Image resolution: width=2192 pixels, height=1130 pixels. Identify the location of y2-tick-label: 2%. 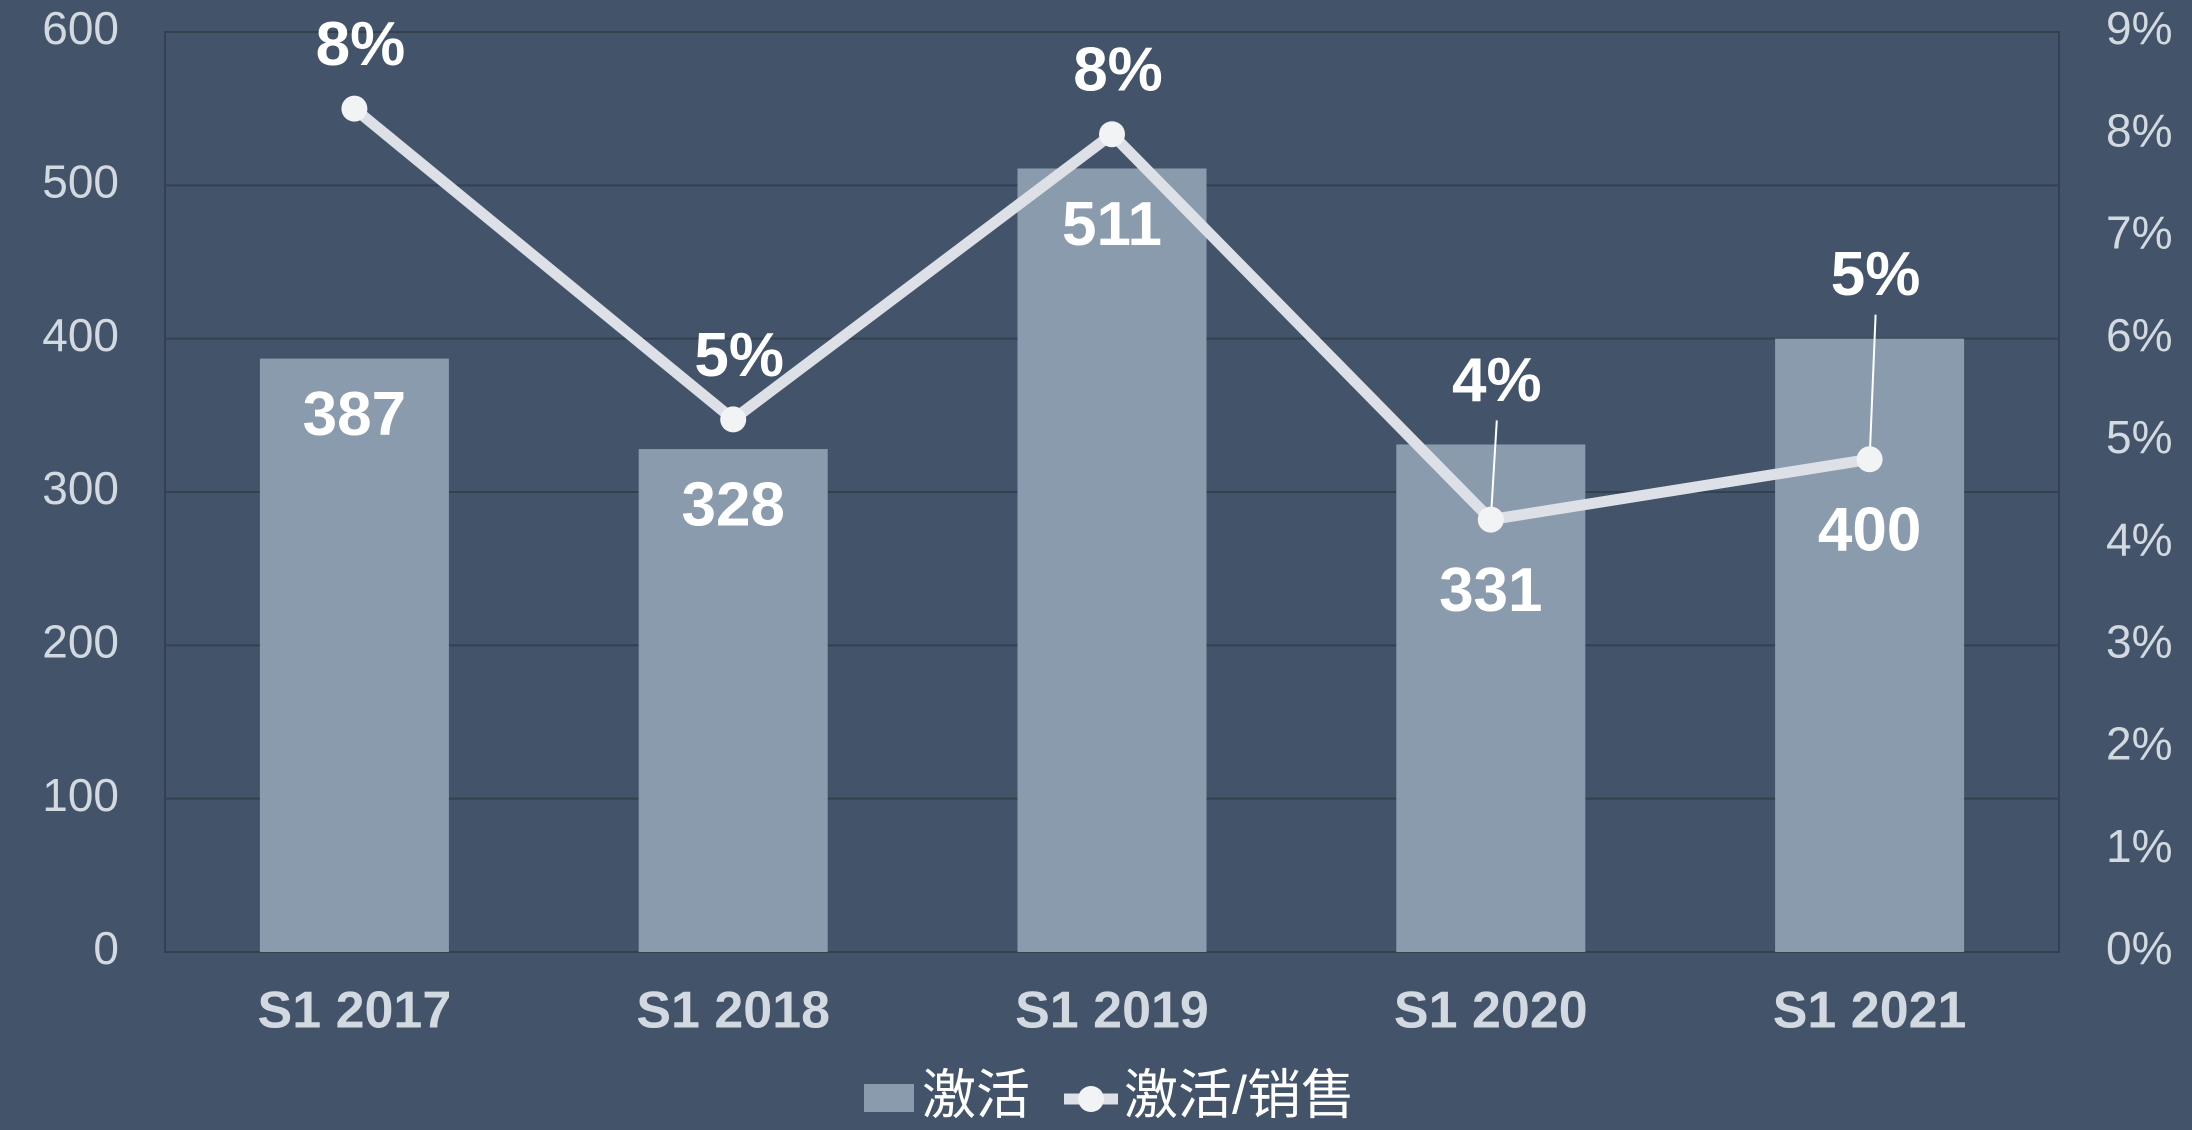
(2139, 744).